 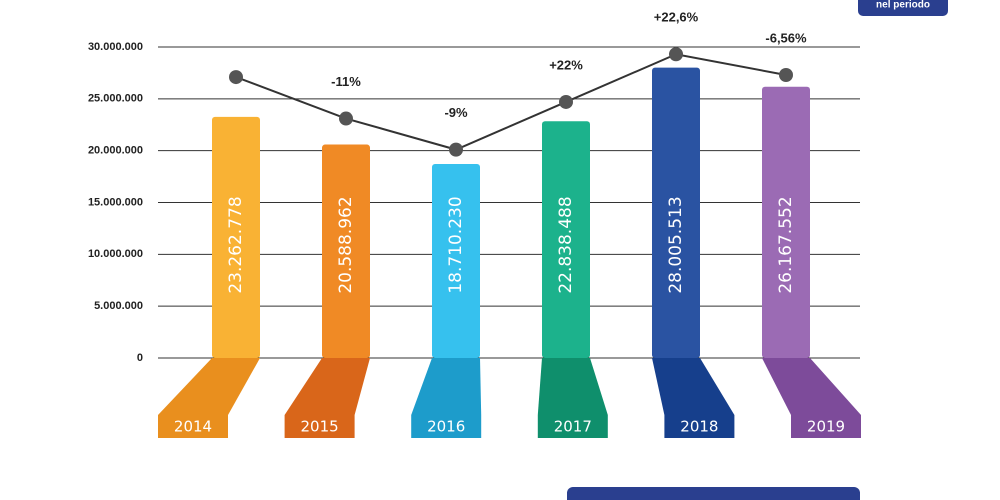 I want to click on value-label: 23.262.778, so click(x=236, y=244).